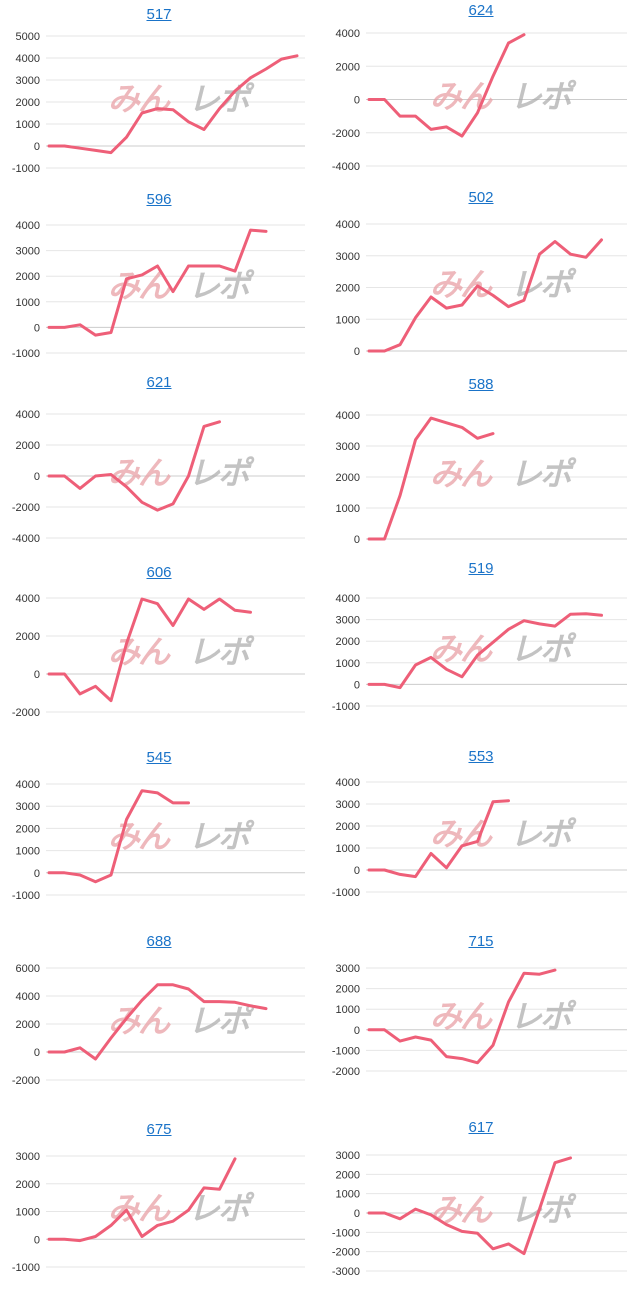  I want to click on line-chart: 3000 2000 1000 0 -1000 -2000 -3000 みん レポ, so click(479, 1214).